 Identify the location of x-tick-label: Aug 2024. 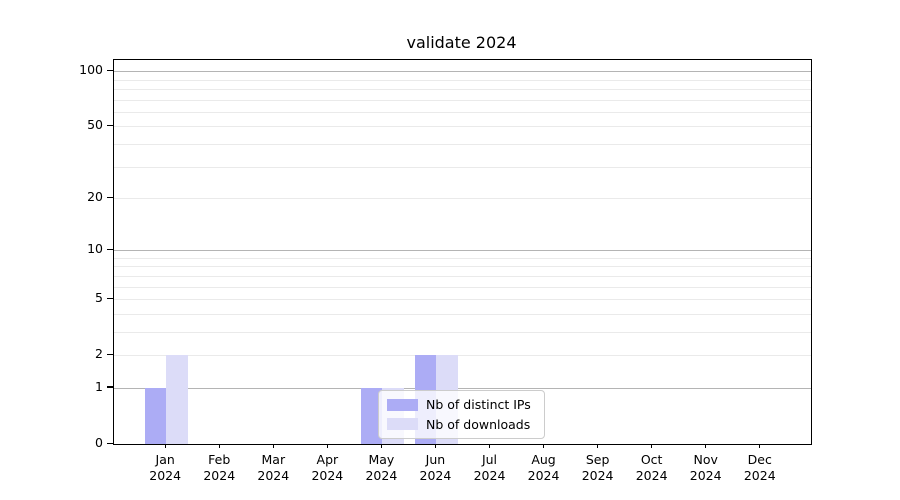
(544, 468).